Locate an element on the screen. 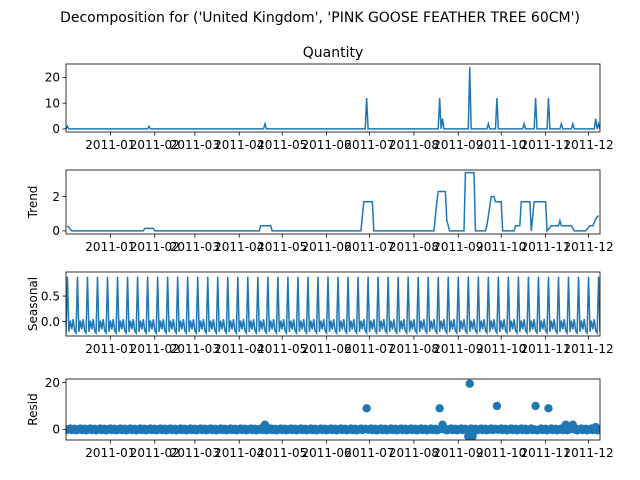 The image size is (640, 480). panel-4-frame is located at coordinates (333, 409).